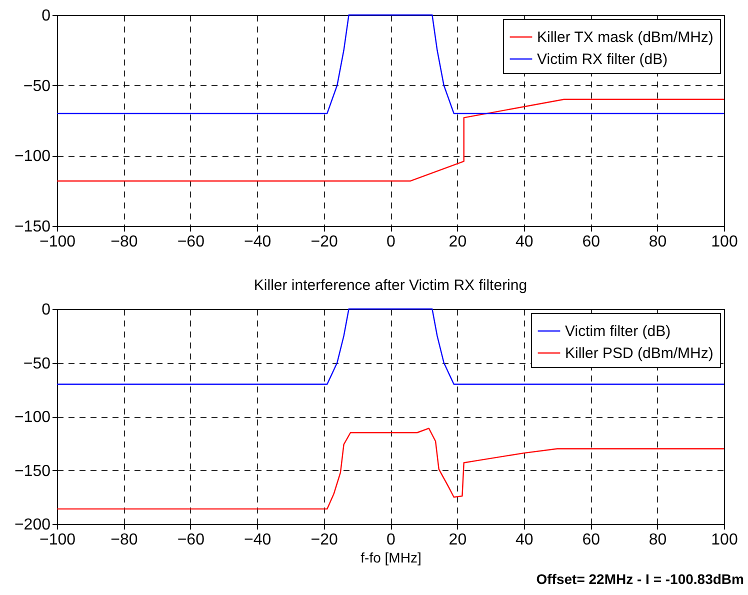 Image resolution: width=748 pixels, height=595 pixels. What do you see at coordinates (602, 59) in the screenshot?
I see `legend-label: Victim RX filter (dB)` at bounding box center [602, 59].